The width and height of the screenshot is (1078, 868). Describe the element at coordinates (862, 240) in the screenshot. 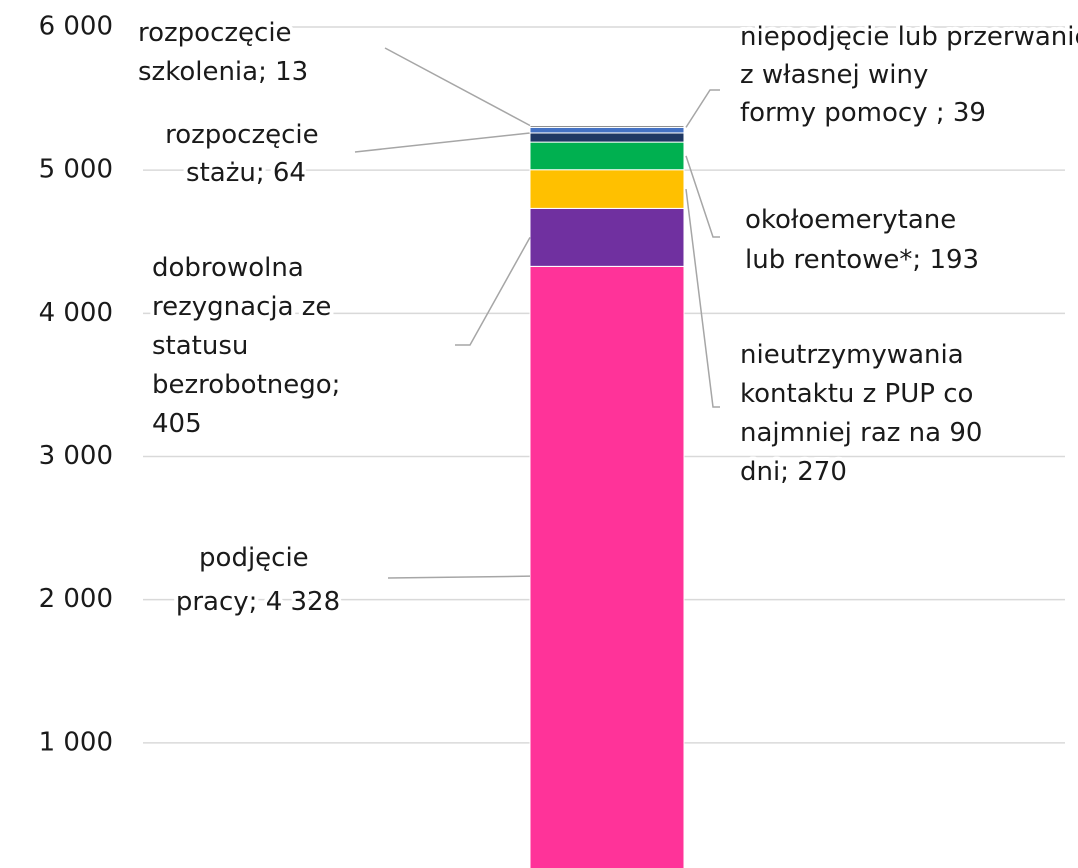

I see `data-label: okołoemerytane lub rentowe*; 193` at that location.